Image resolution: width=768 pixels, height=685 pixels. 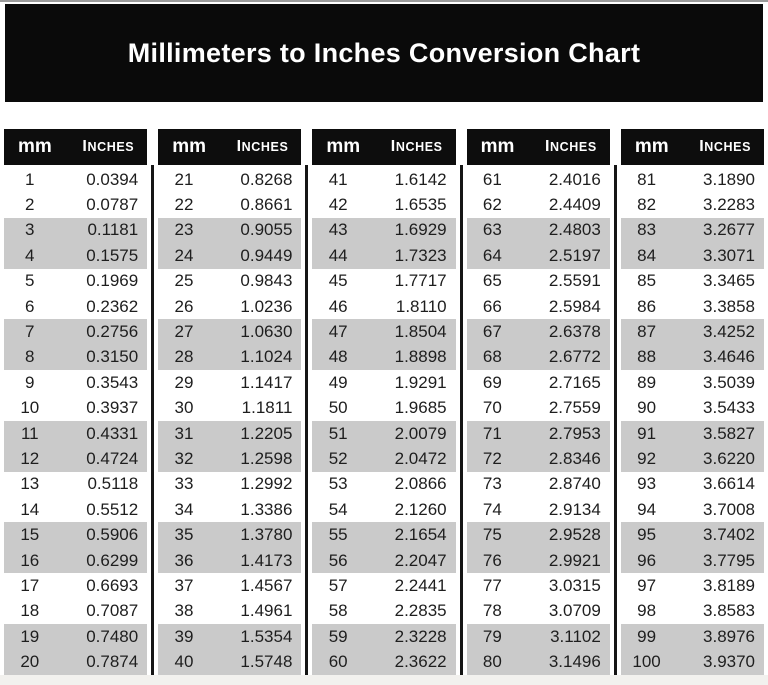 I want to click on mm-value: 28, so click(x=184, y=357).